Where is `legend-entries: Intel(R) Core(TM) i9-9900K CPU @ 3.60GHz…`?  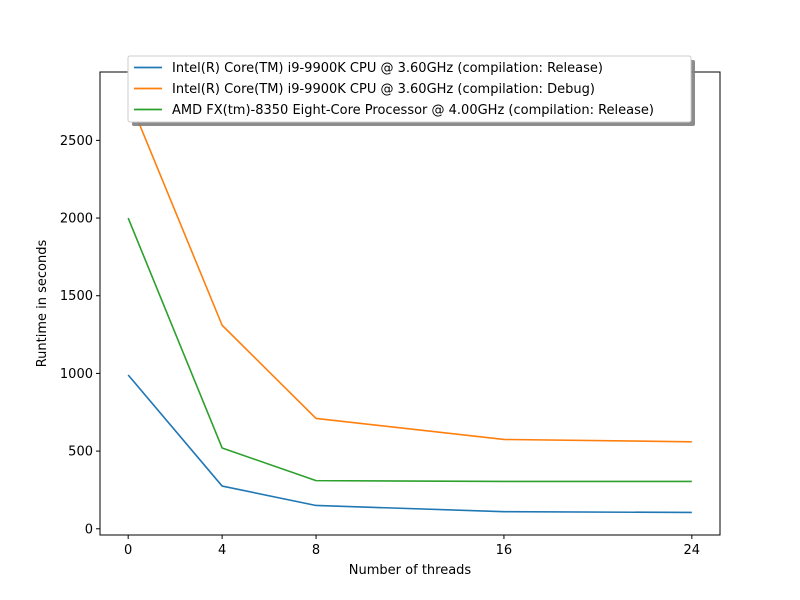 legend-entries: Intel(R) Core(TM) i9-9900K CPU @ 3.60GHz… is located at coordinates (394, 89).